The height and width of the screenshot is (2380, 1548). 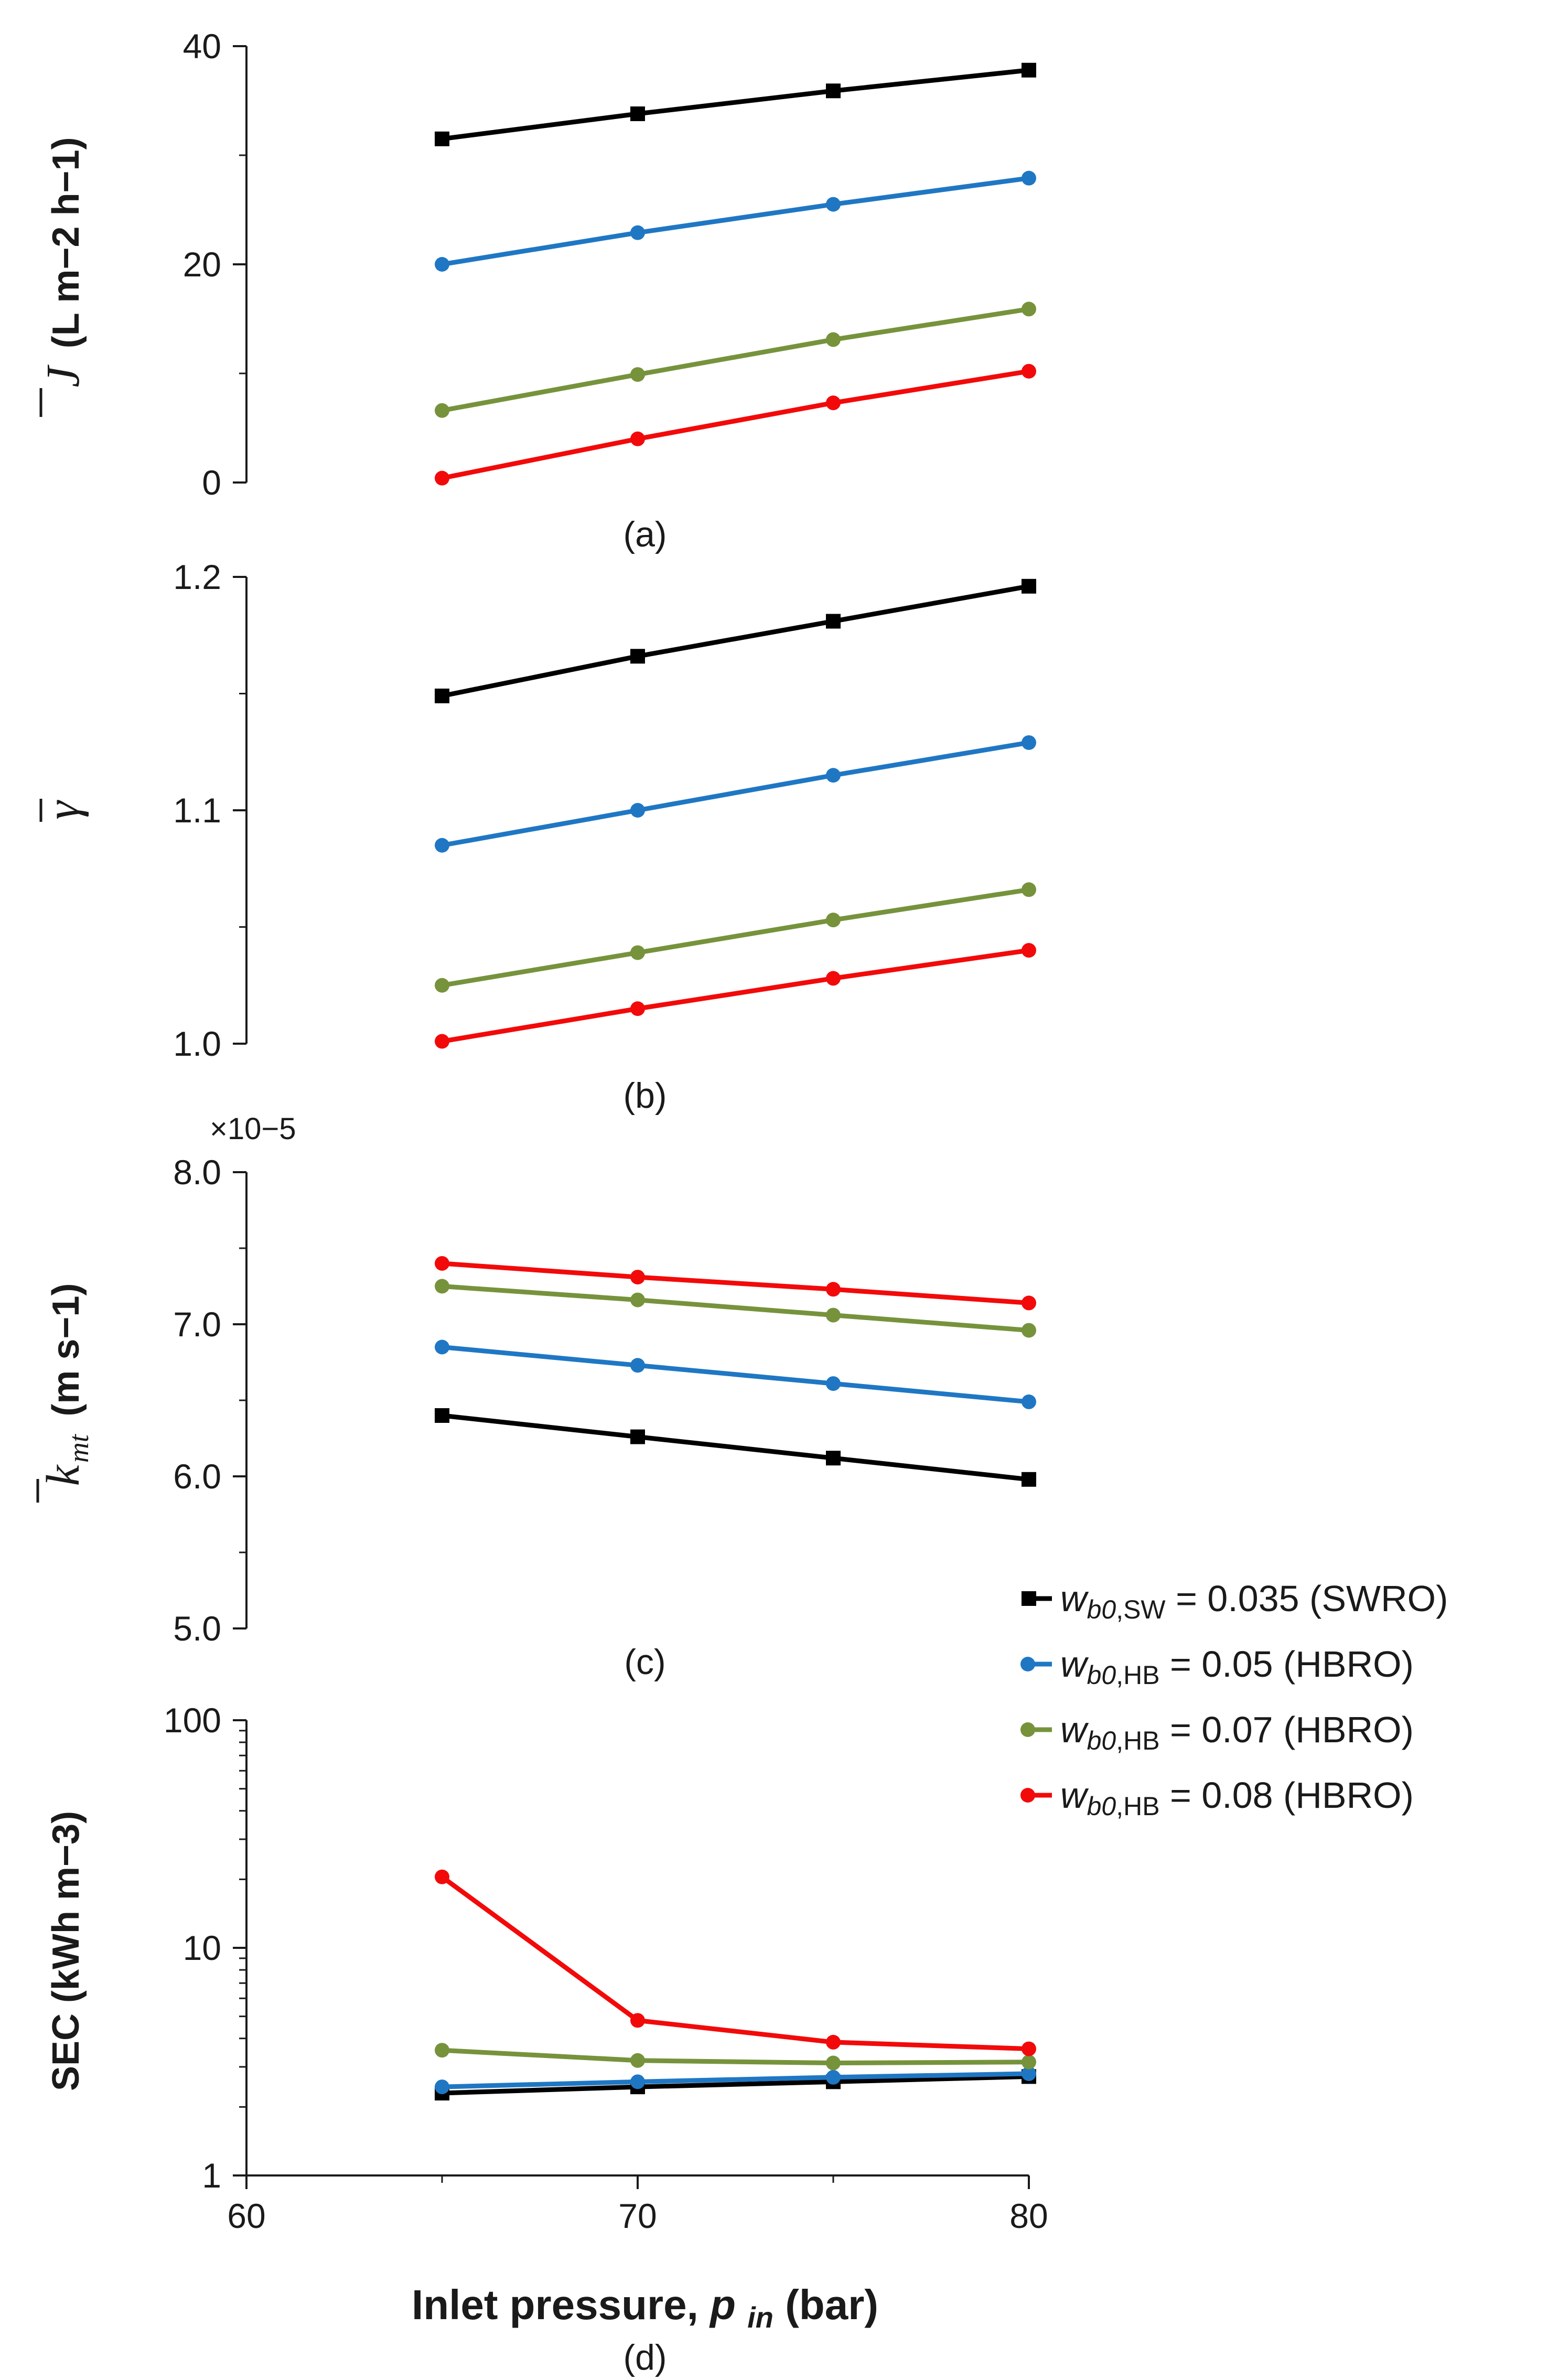 I want to click on panel-c-y-tick-label: 8.0, so click(x=197, y=1172).